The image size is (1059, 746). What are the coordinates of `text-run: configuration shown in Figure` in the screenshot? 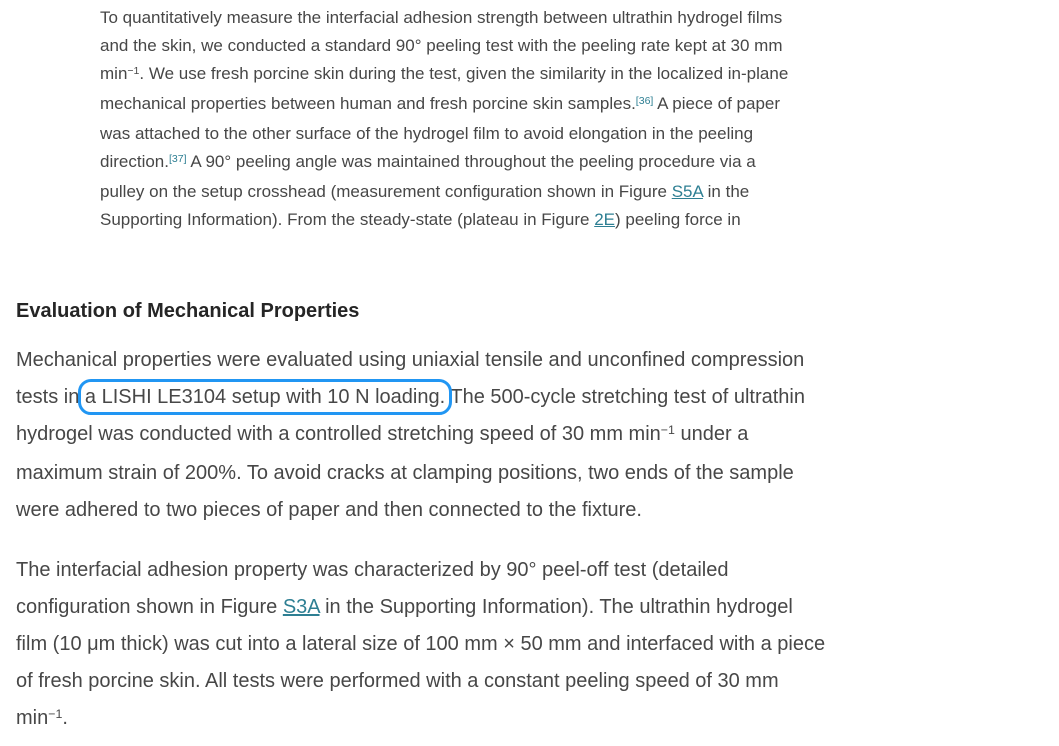 It's located at (149, 607).